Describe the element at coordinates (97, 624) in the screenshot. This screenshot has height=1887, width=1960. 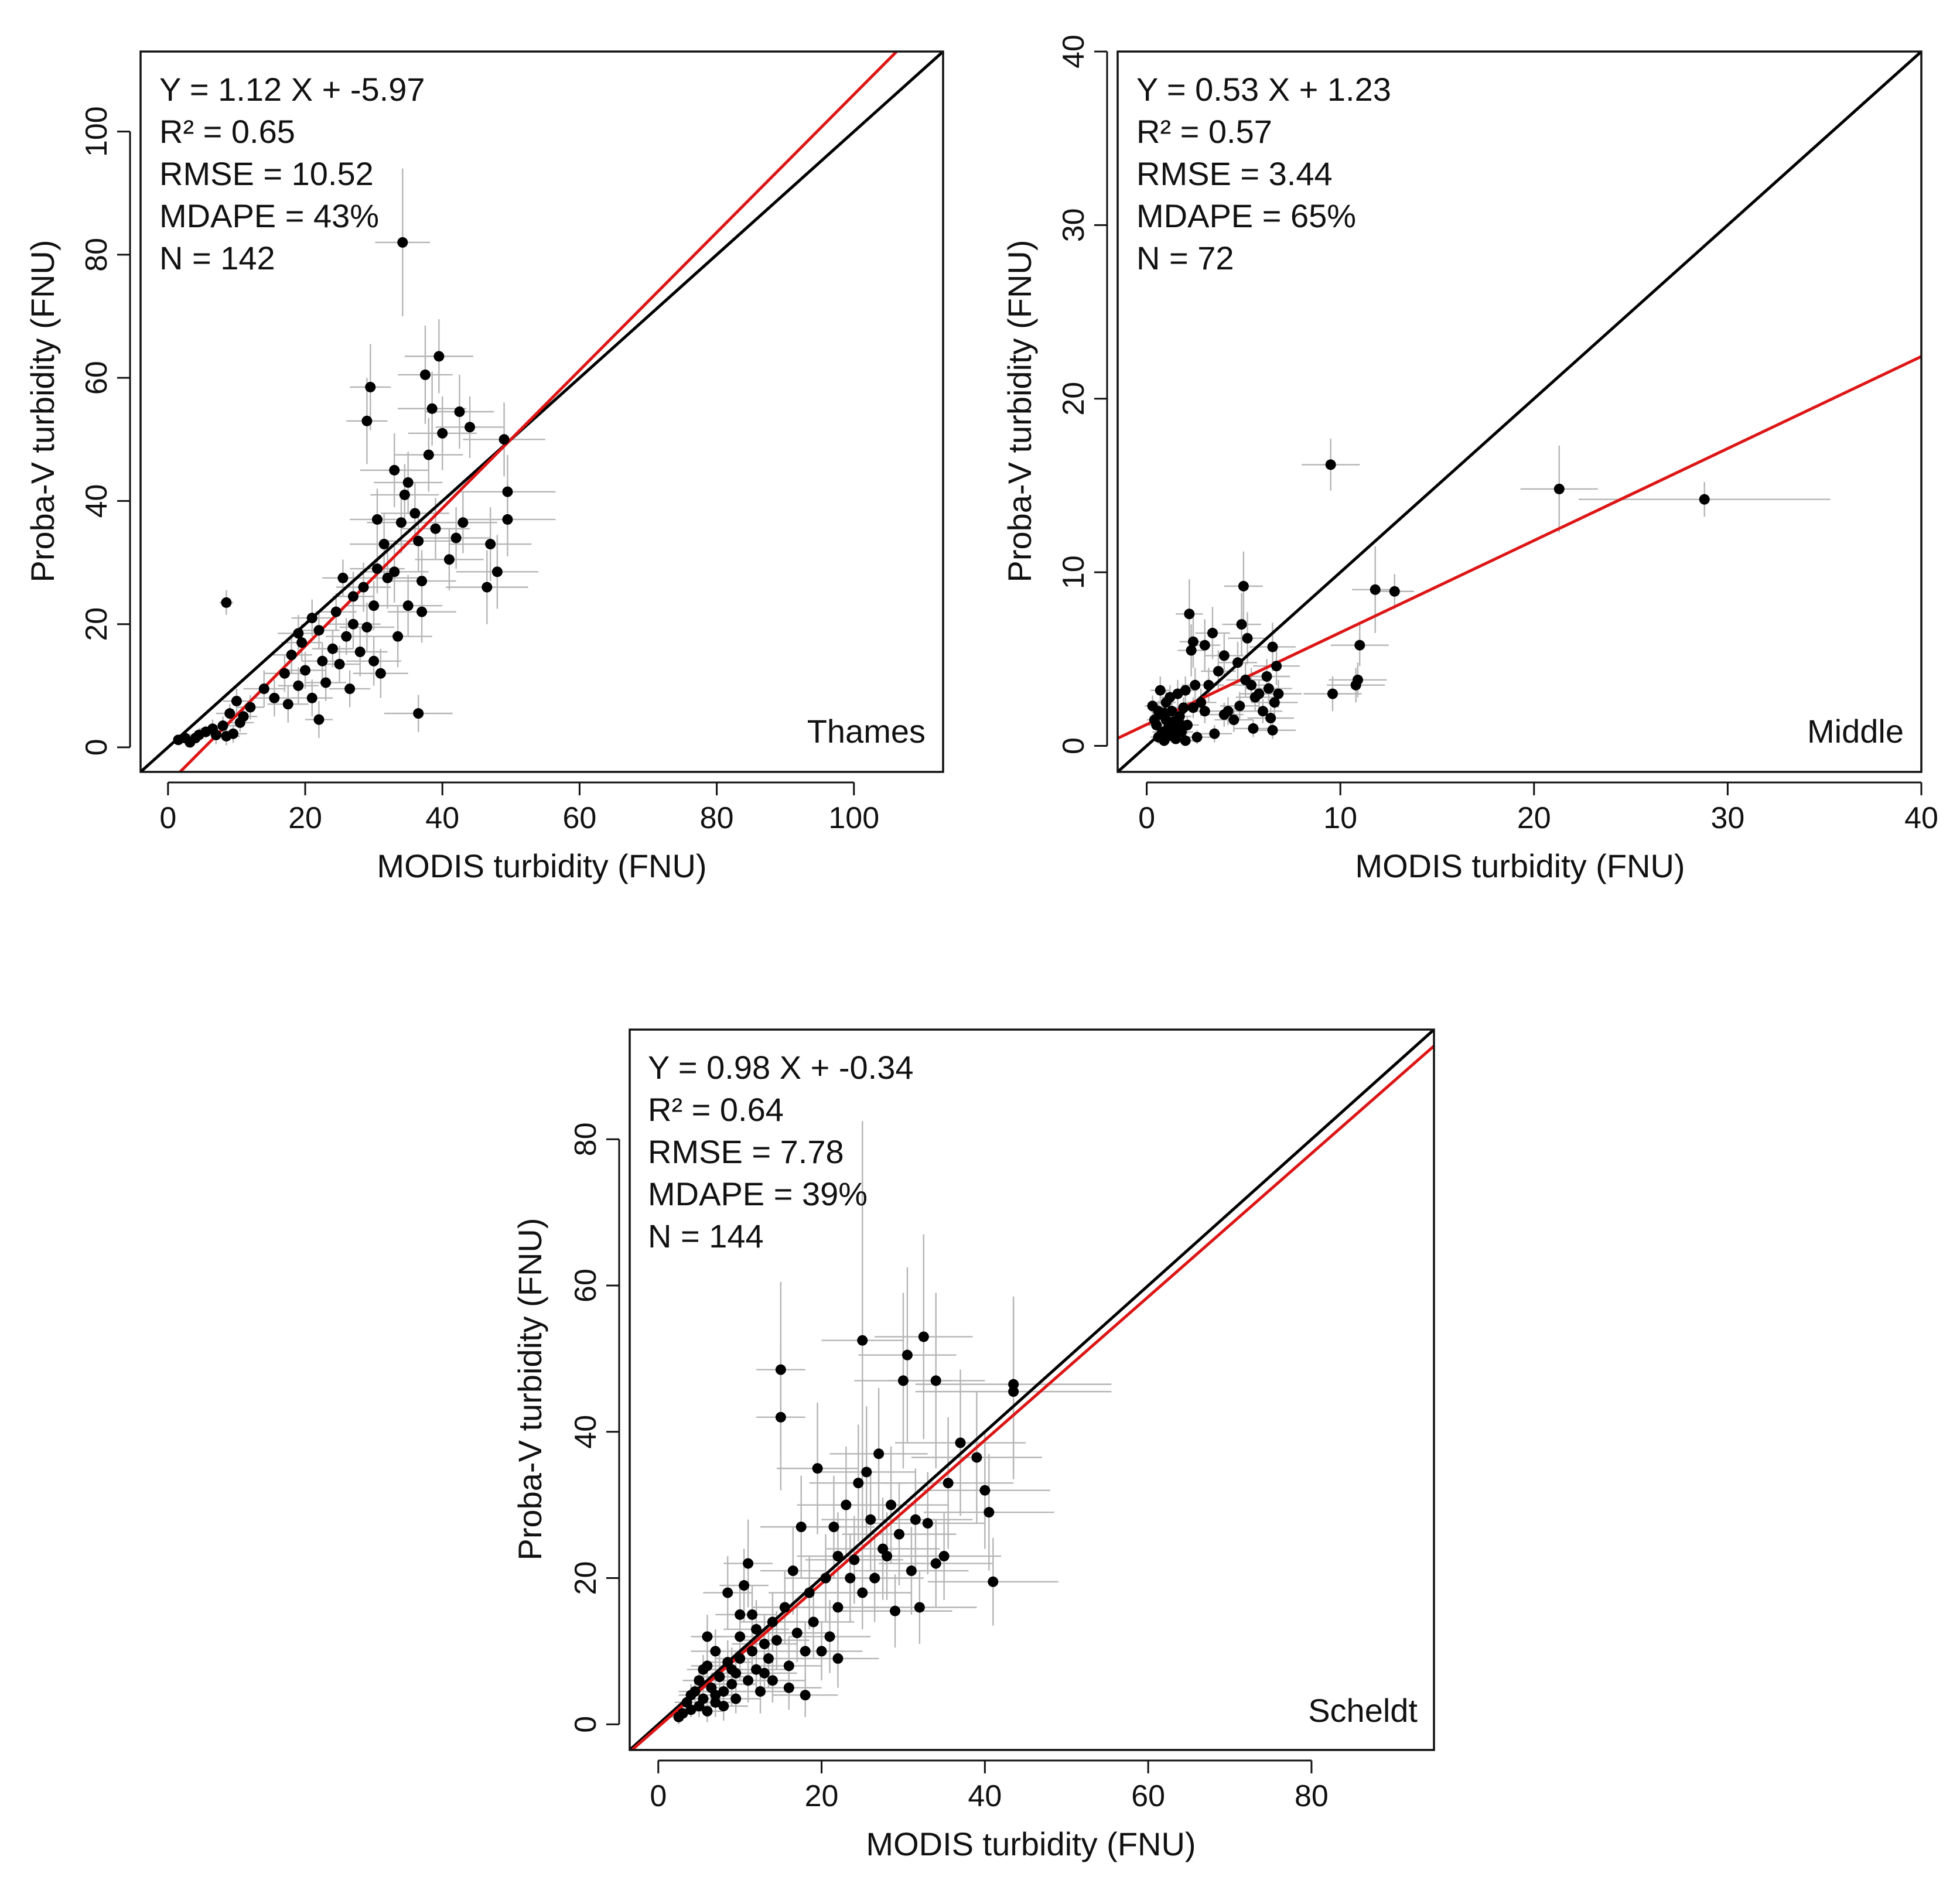
I see `thames-y-tick-label: 20` at that location.